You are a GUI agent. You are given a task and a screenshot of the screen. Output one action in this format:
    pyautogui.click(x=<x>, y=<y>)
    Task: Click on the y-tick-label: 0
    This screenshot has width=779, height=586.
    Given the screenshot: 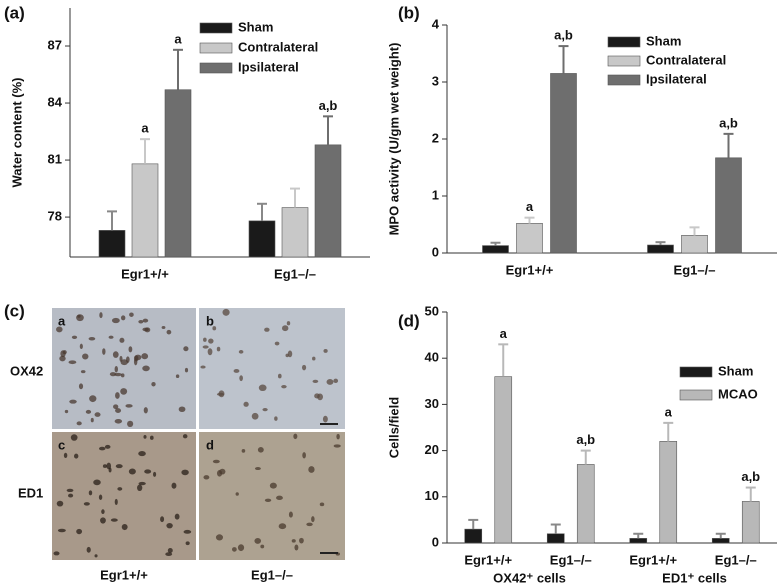 What is the action you would take?
    pyautogui.click(x=435, y=541)
    